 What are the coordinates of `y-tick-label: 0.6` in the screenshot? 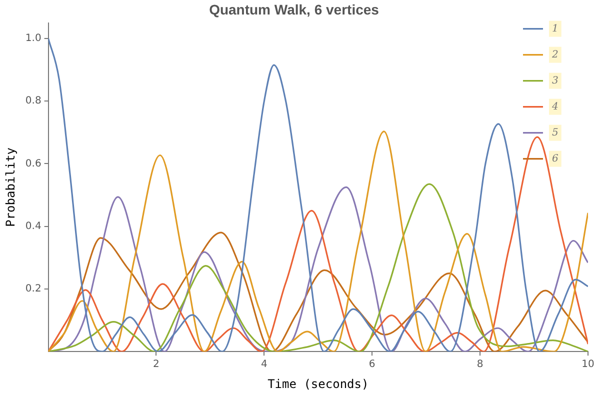 It's located at (33, 164).